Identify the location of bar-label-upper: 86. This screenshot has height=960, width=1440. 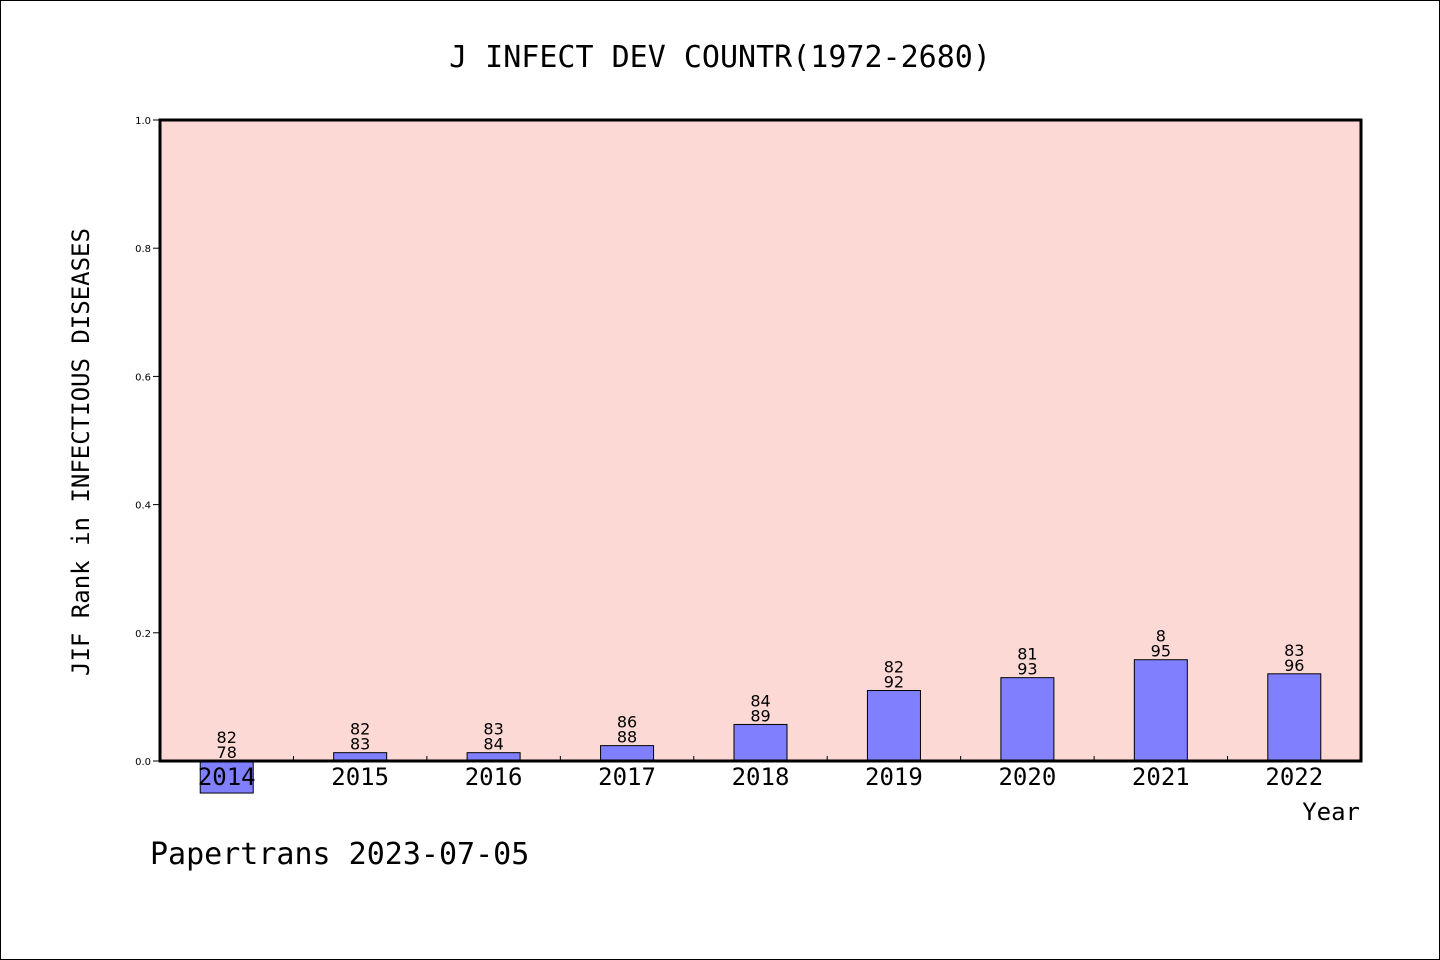
(627, 722).